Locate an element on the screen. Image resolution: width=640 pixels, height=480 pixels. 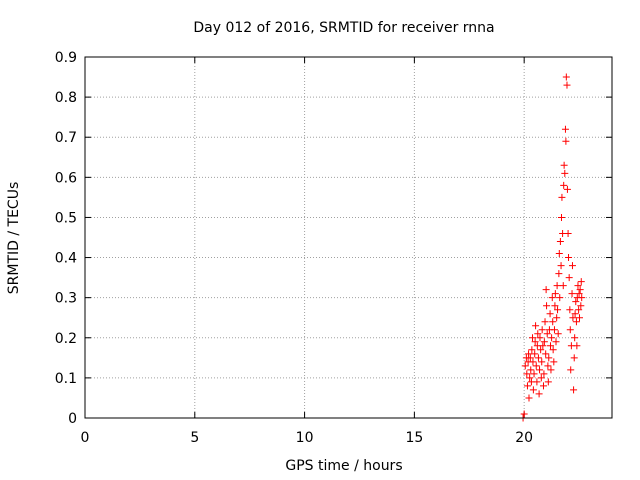
y-tick-label: 0.5 is located at coordinates (66, 218).